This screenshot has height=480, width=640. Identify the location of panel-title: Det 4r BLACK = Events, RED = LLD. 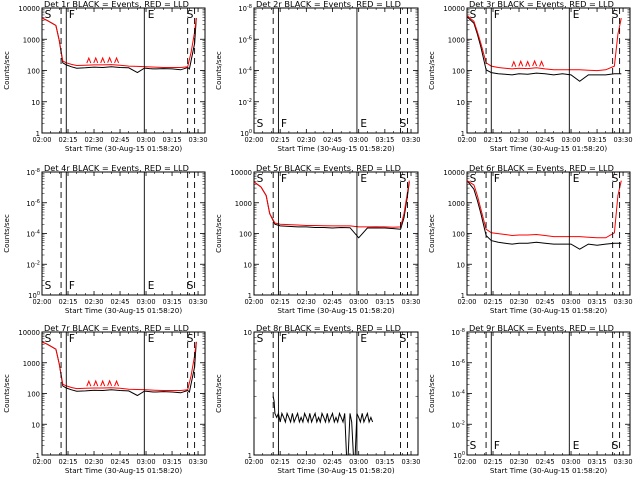
(116, 168).